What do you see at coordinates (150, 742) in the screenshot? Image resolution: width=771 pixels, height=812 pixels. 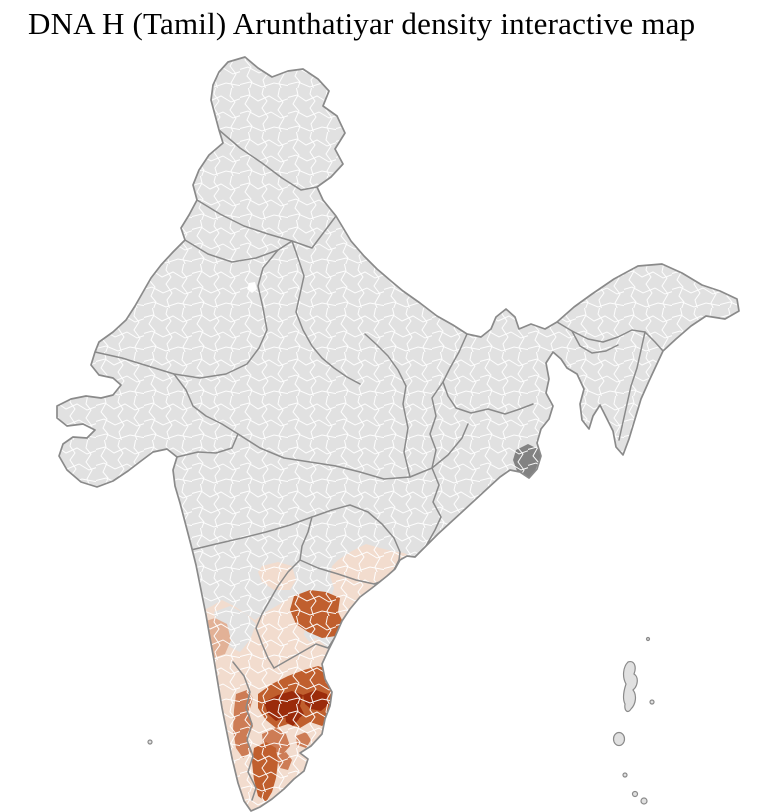 I see `island-lakshadweep-dot` at bounding box center [150, 742].